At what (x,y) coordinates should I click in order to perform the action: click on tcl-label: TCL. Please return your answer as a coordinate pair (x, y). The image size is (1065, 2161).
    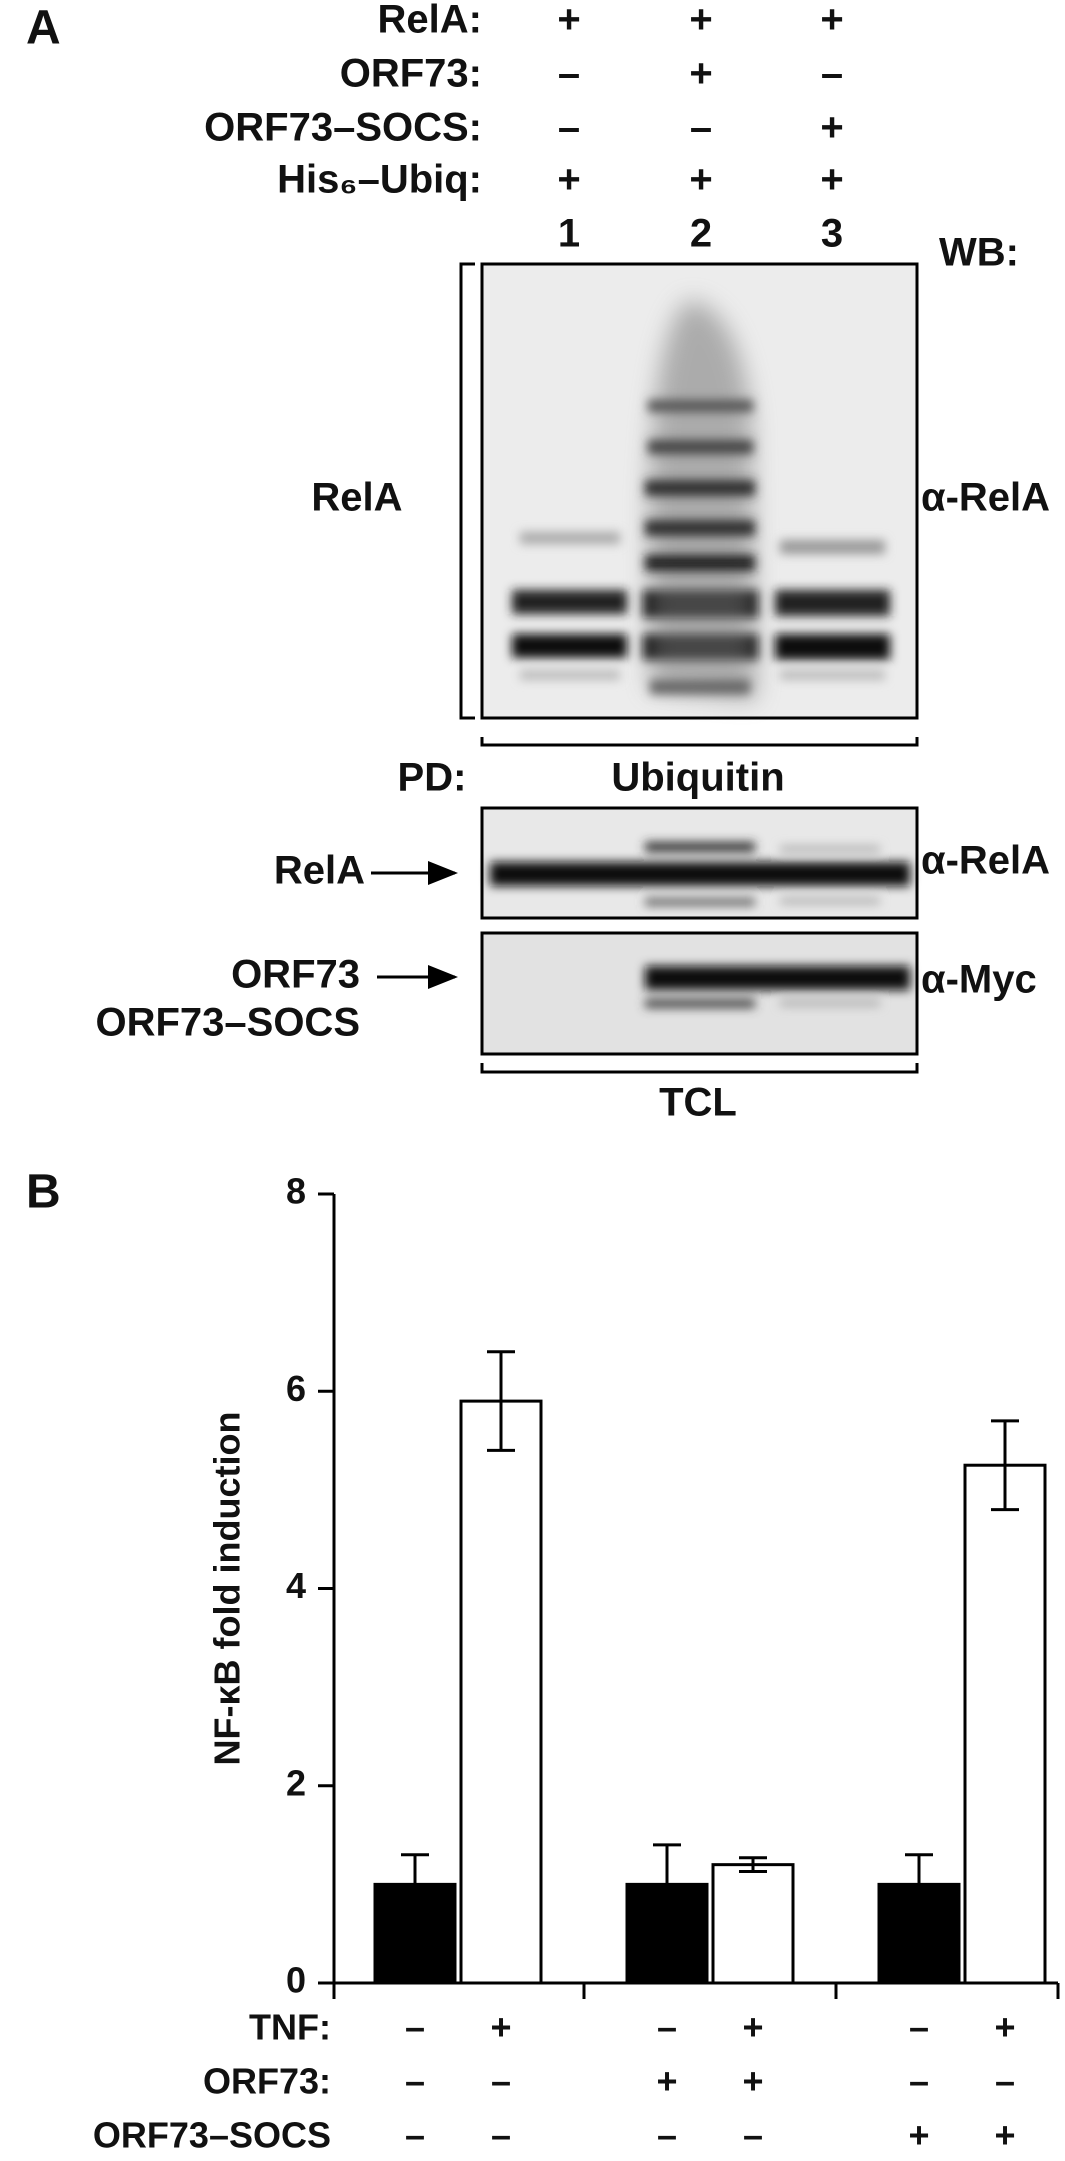
    Looking at the image, I should click on (698, 1103).